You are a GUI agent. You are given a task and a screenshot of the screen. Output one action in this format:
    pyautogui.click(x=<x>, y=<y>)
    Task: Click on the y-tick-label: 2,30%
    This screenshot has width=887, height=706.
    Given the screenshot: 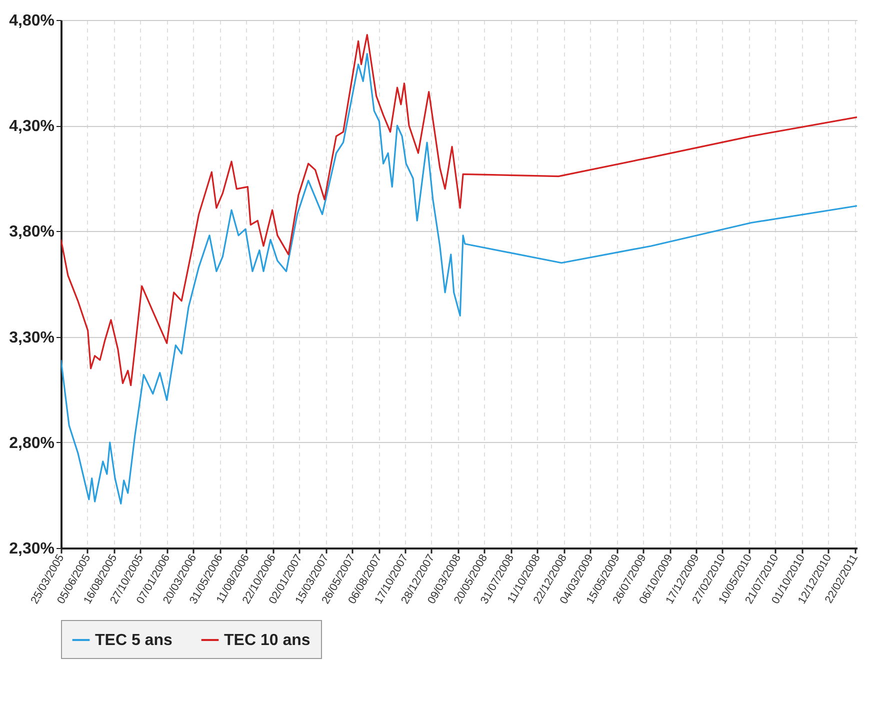 What is the action you would take?
    pyautogui.click(x=31, y=549)
    